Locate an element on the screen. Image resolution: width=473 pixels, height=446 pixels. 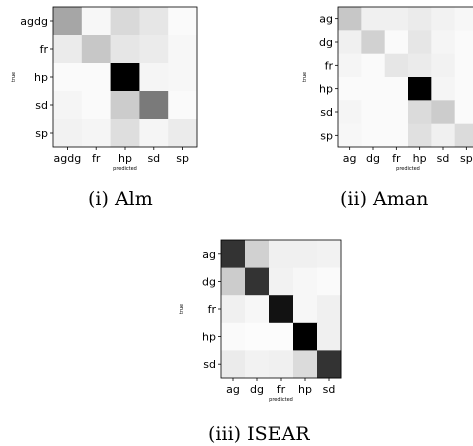
x-tick-label: agdg is located at coordinates (68, 158).